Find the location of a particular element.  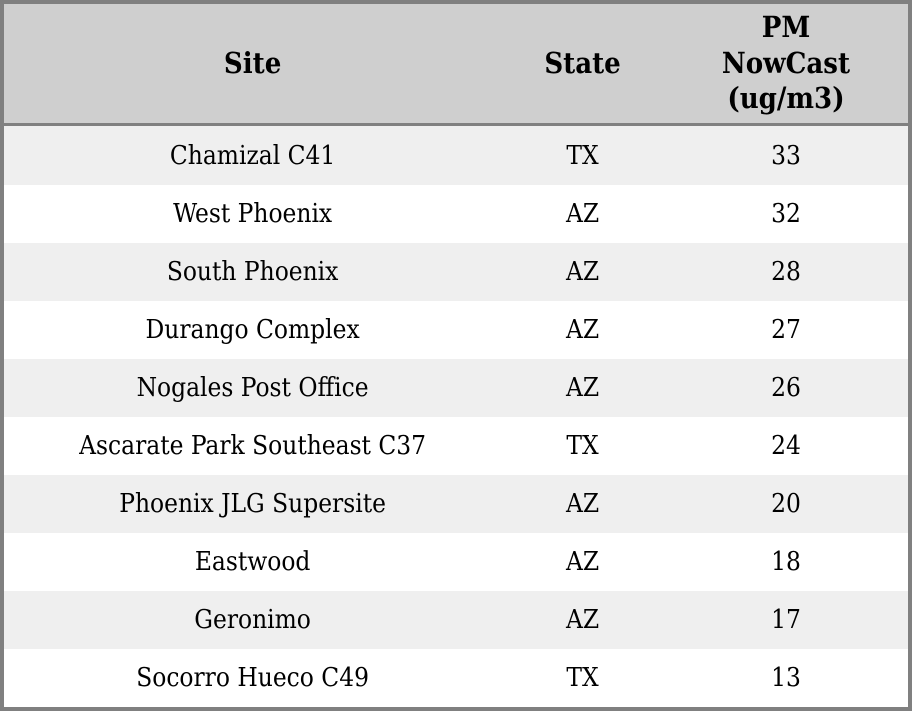

value-cell: 24 is located at coordinates (786, 446).